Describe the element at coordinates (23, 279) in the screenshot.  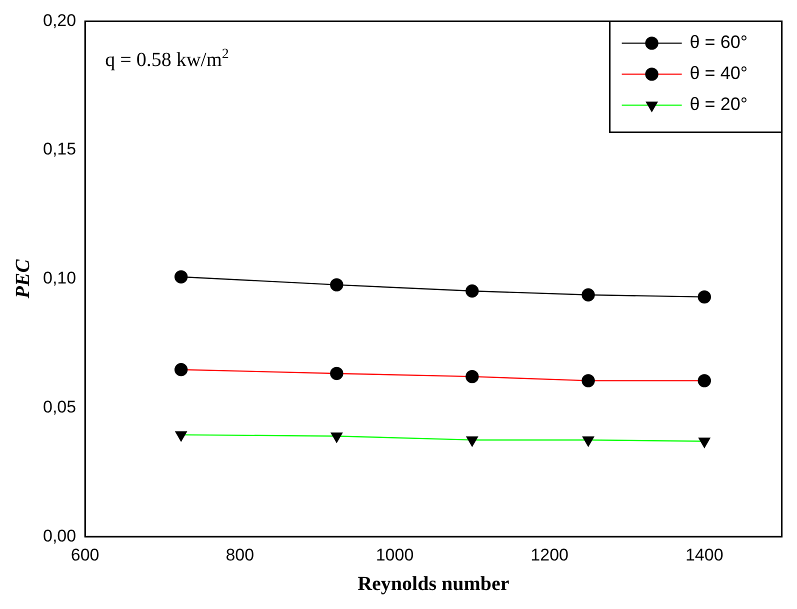
I see `y-axis-title: PEC` at that location.